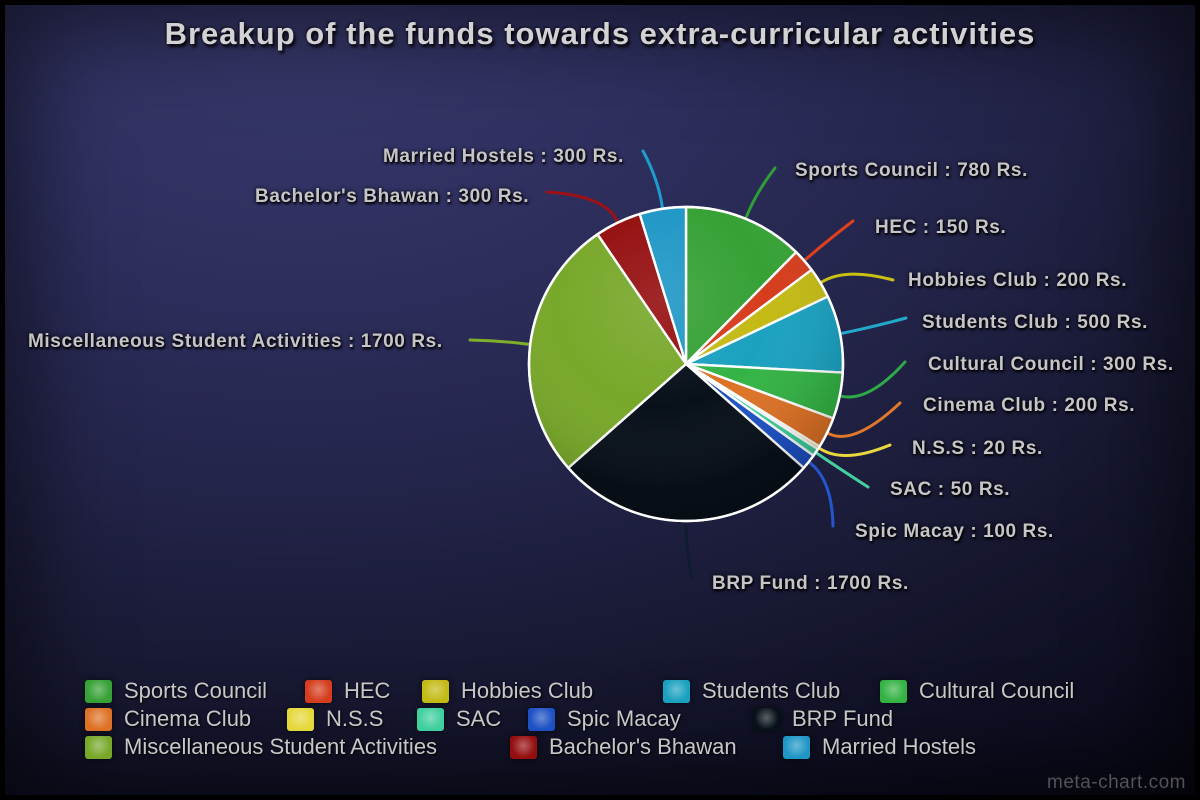  I want to click on legend-swatch-miscellaneous-student-activities, so click(98, 747).